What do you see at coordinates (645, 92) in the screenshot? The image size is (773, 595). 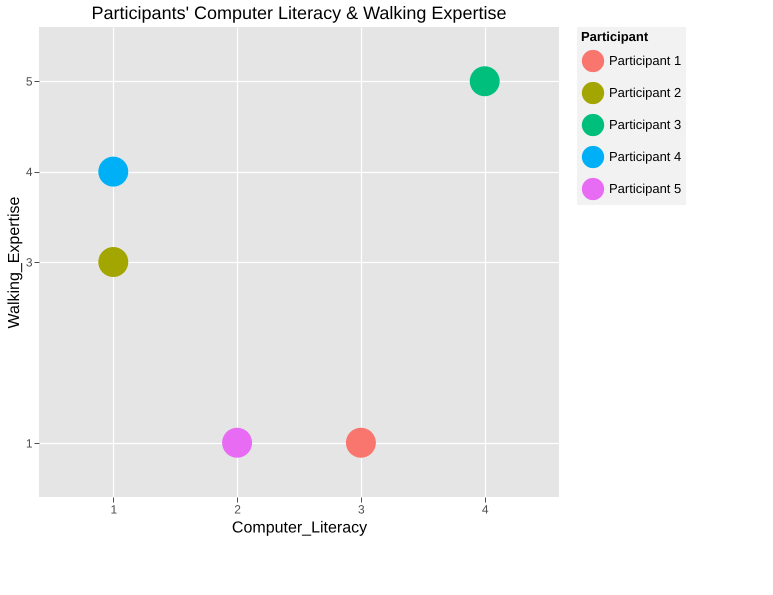 I see `legend-label: Participant 2` at bounding box center [645, 92].